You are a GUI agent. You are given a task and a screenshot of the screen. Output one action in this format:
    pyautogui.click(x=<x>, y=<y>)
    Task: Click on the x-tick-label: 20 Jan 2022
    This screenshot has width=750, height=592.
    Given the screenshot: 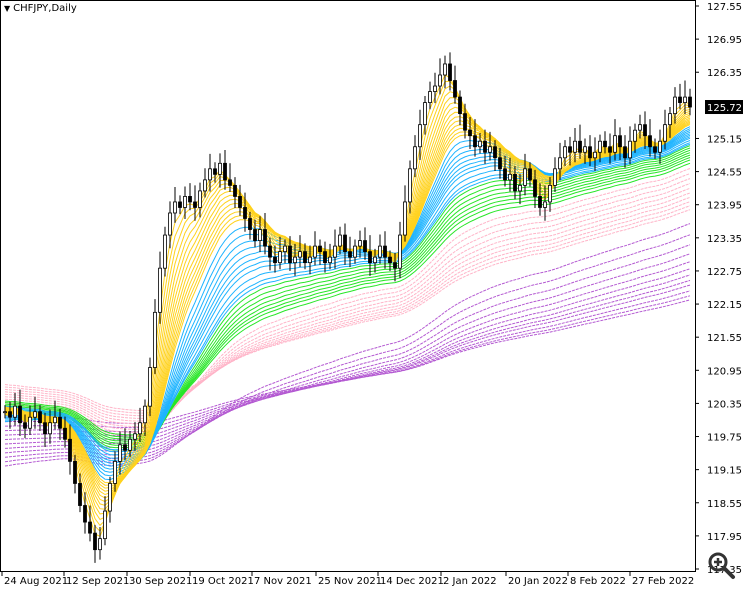 What is the action you would take?
    pyautogui.click(x=538, y=581)
    